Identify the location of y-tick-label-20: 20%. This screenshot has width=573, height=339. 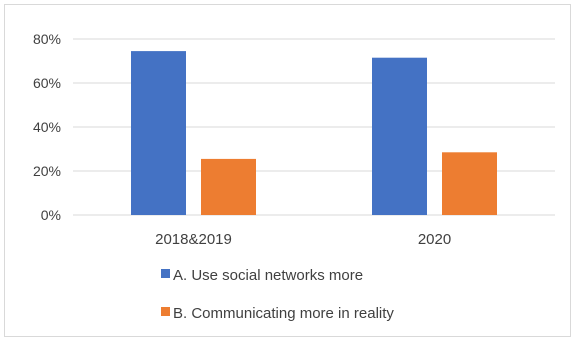
(47, 171).